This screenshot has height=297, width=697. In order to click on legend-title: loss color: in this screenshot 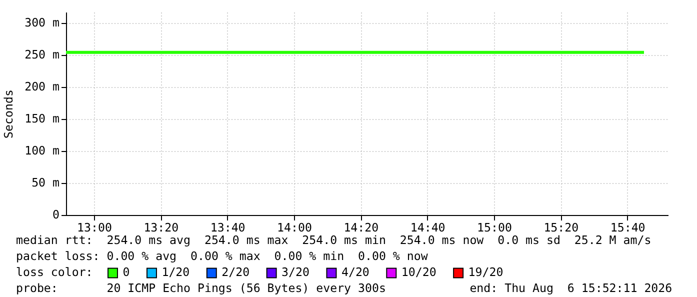, I will do `click(54, 272)`.